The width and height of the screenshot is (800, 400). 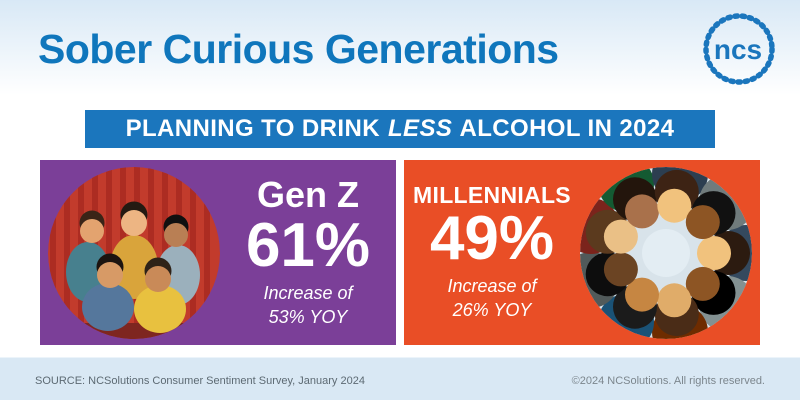 I want to click on millennials-note-line1: Increase of, so click(x=492, y=286).